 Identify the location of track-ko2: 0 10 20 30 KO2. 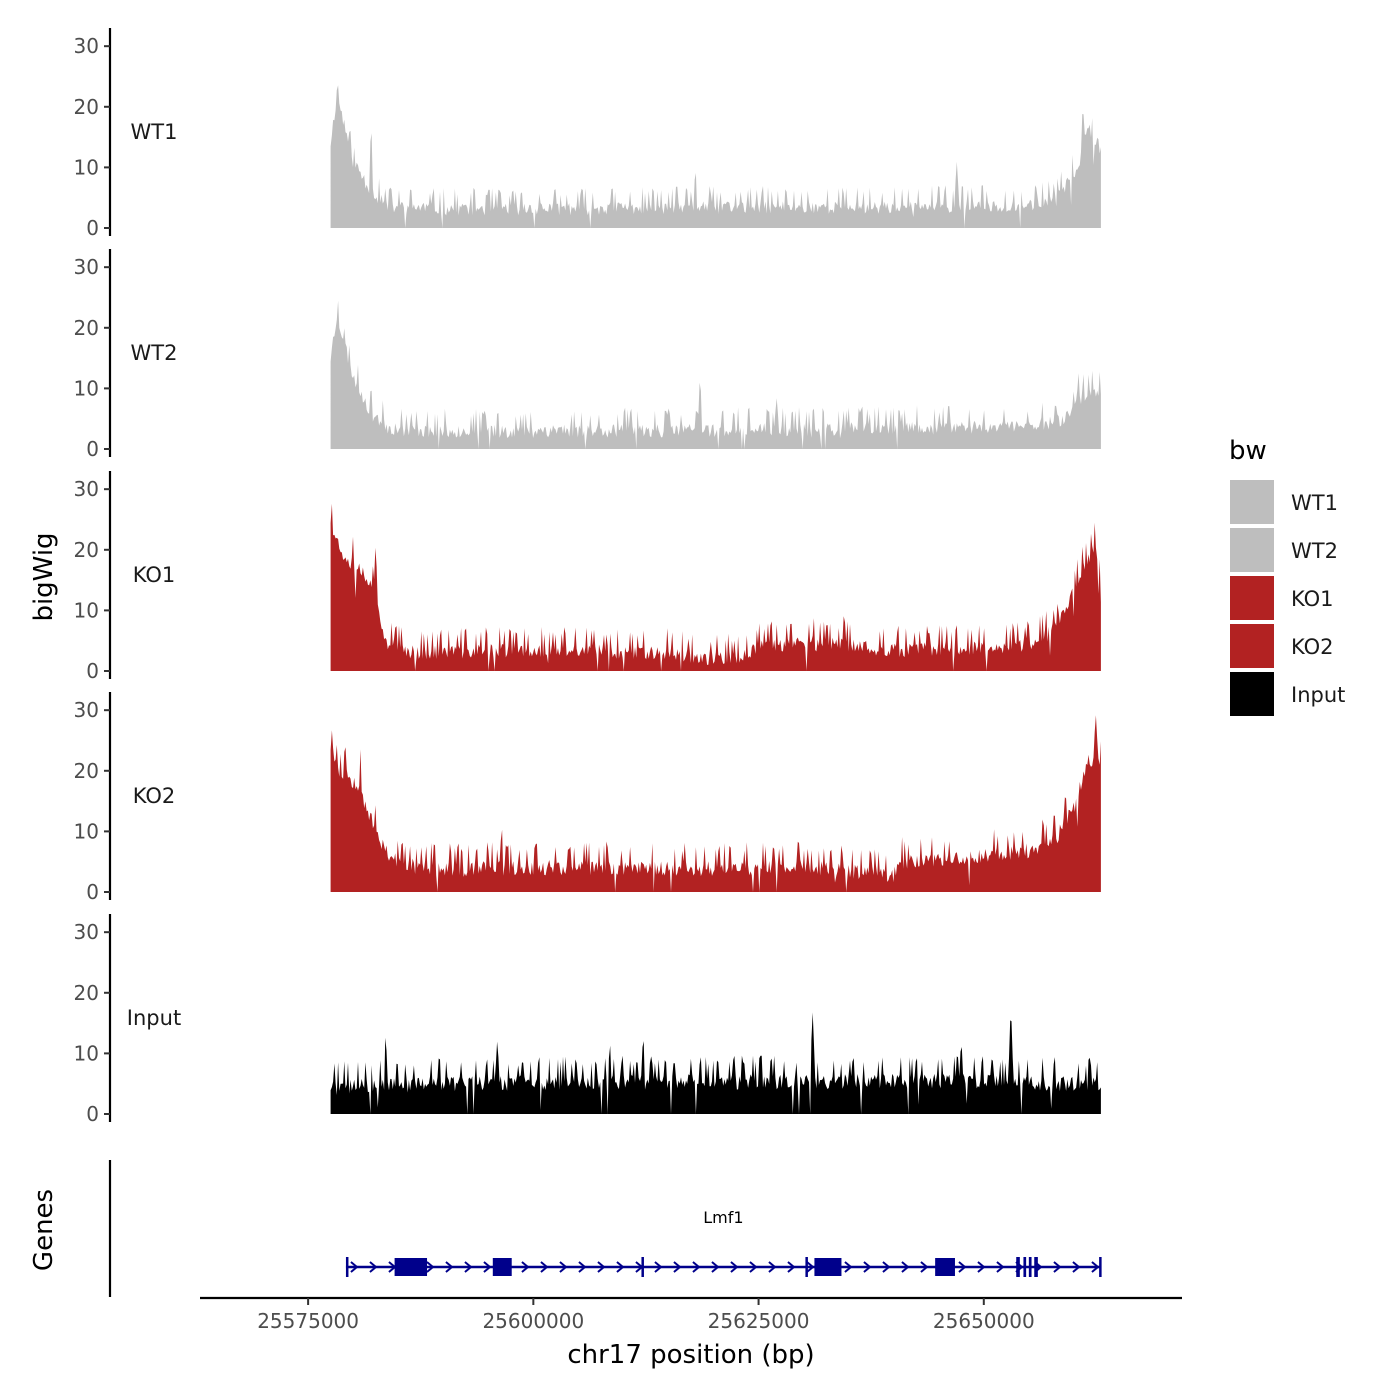
(587, 798).